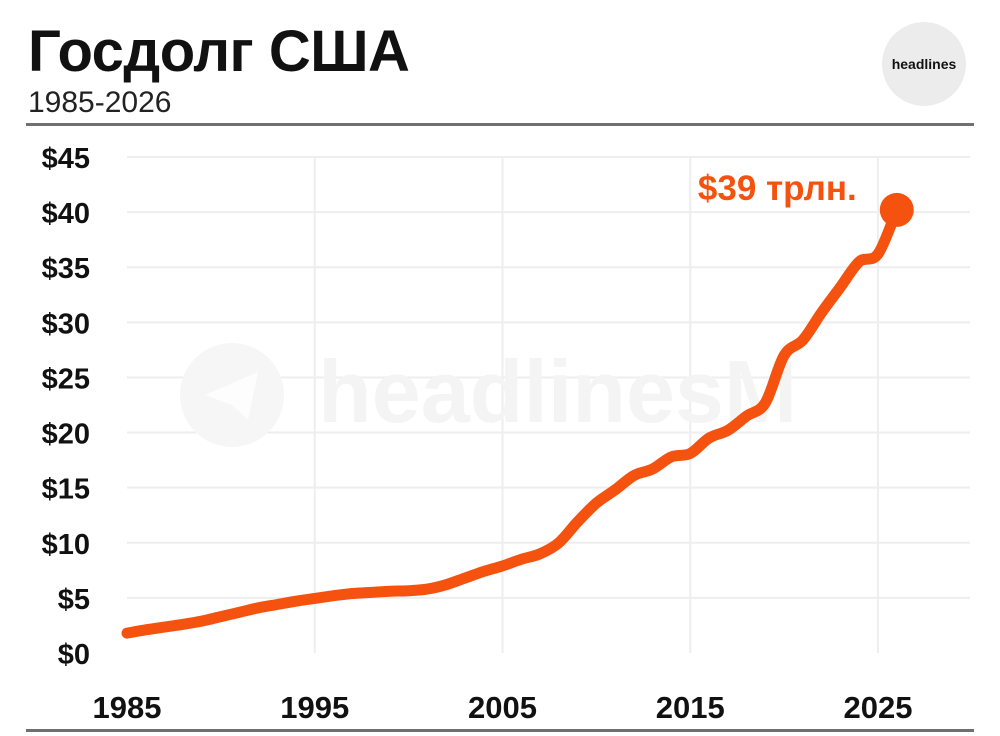 The height and width of the screenshot is (736, 1000). What do you see at coordinates (777, 188) in the screenshot?
I see `end-value-label: $39 трлн.` at bounding box center [777, 188].